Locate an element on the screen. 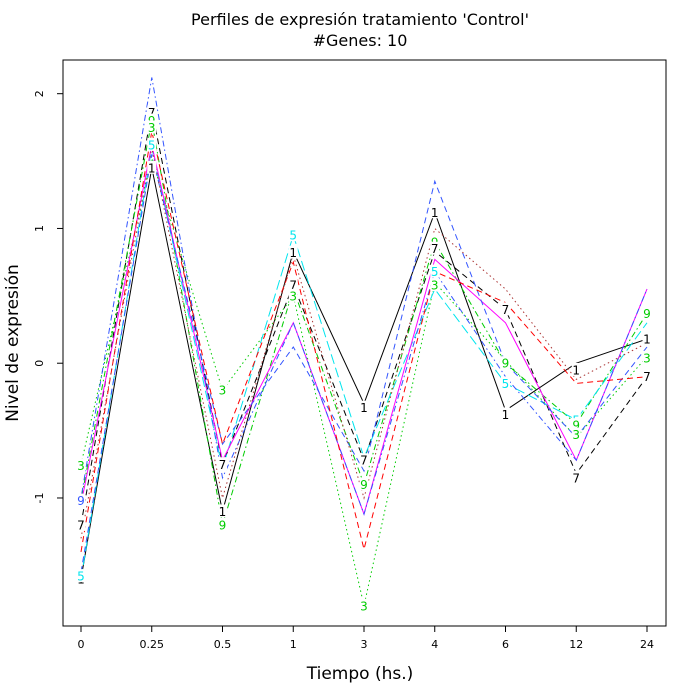  x-tick-label: 1 is located at coordinates (293, 644).